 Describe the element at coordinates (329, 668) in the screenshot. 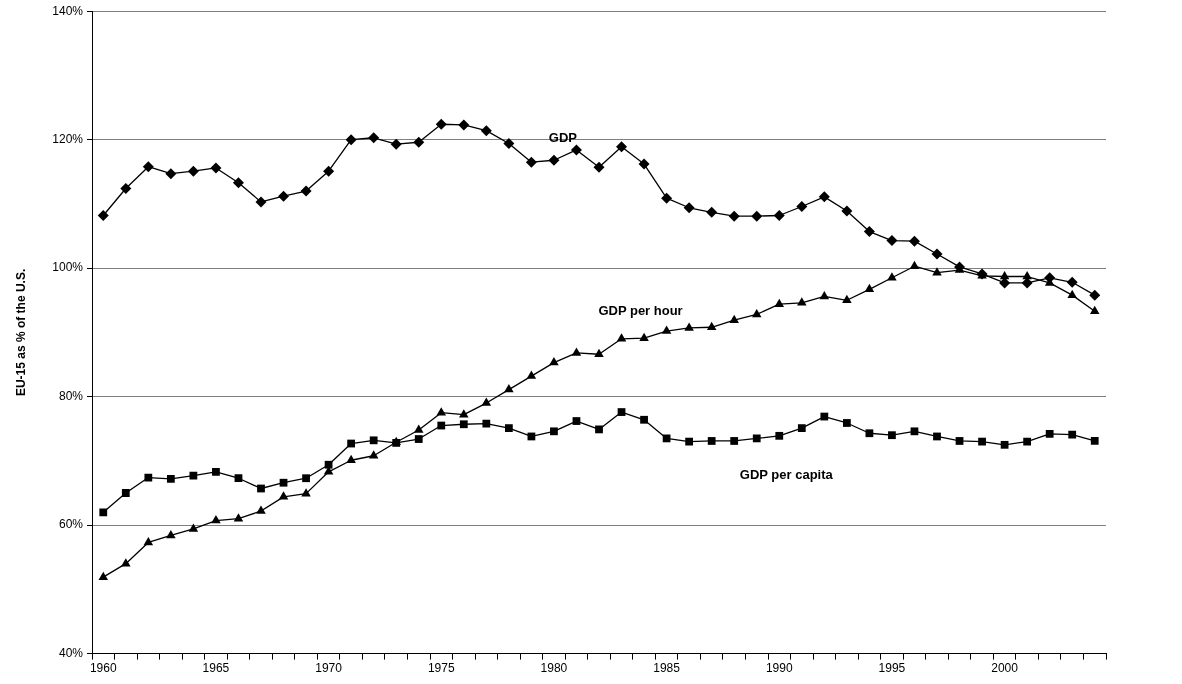

I see `x-tick-label: 1970` at that location.